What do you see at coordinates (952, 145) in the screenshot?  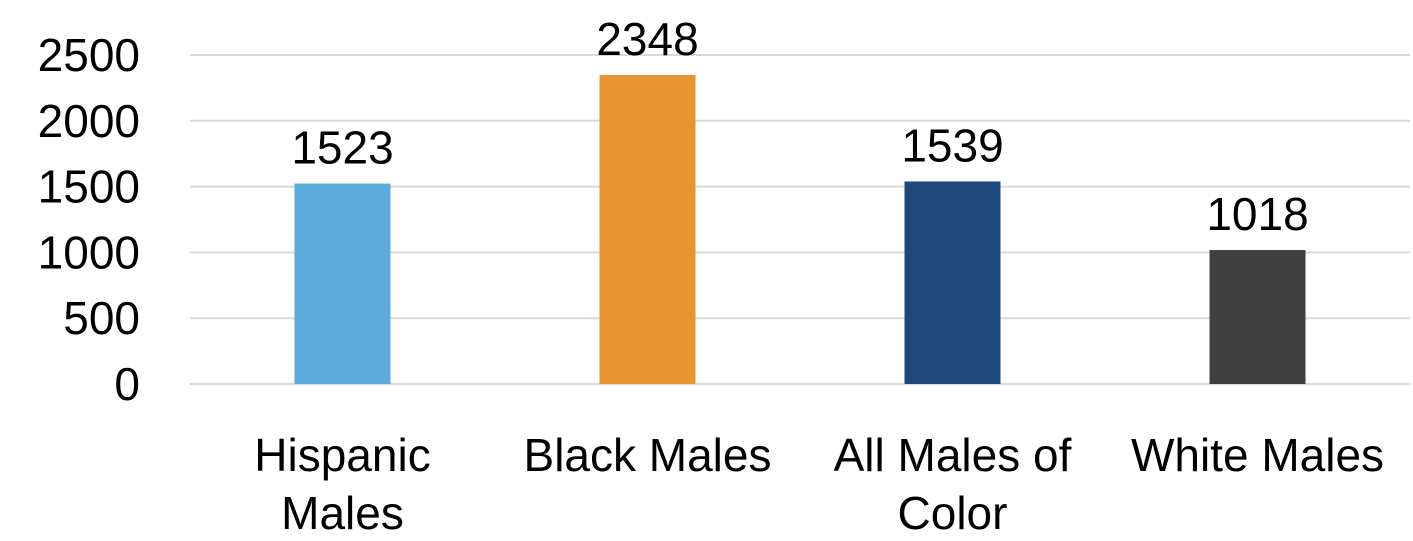 I see `data-label: 1539` at bounding box center [952, 145].